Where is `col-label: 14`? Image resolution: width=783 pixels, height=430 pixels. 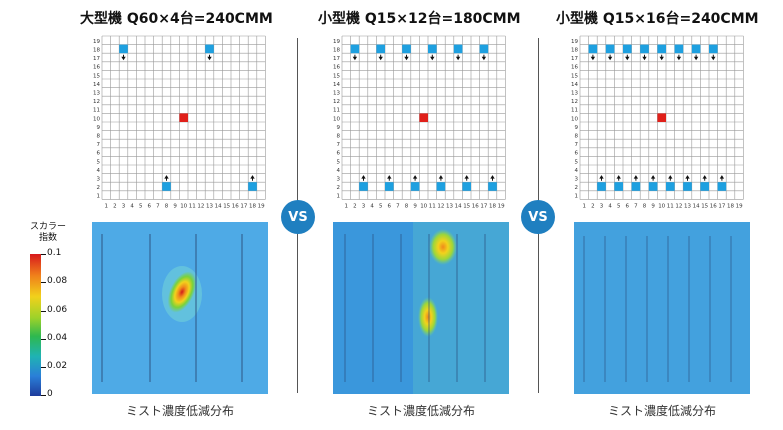
col-label: 14 is located at coordinates (458, 206).